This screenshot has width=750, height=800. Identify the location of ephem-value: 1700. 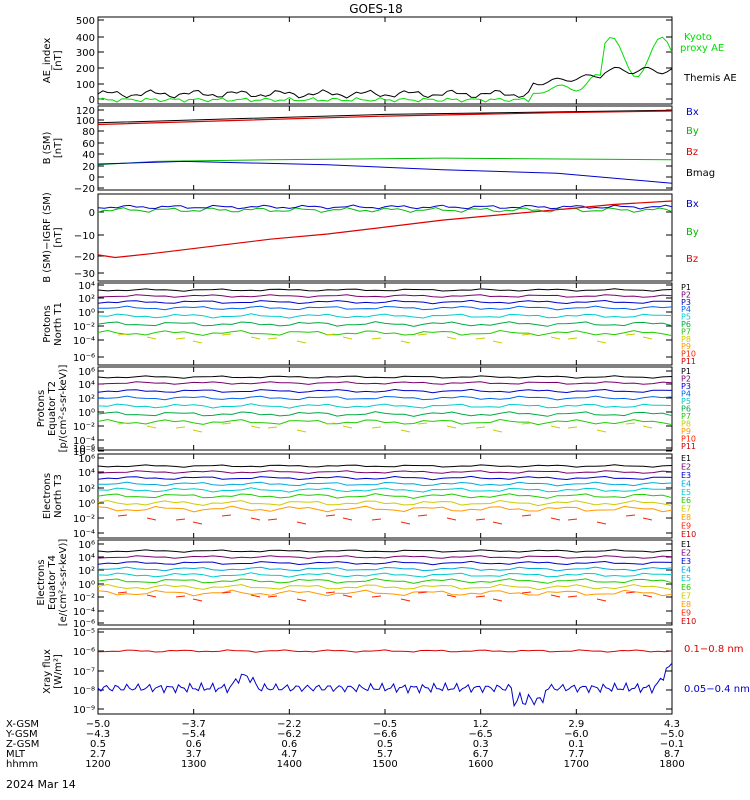
(576, 764).